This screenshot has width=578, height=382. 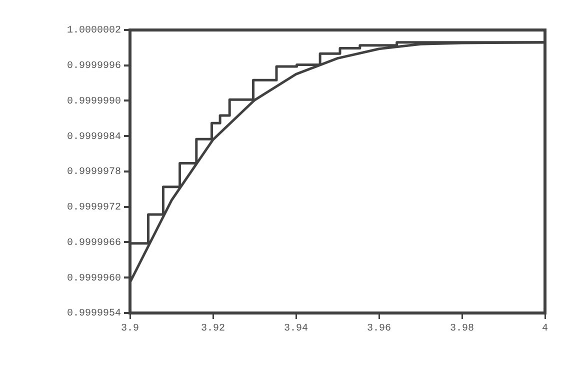 What do you see at coordinates (545, 329) in the screenshot?
I see `x-tick-label: 4` at bounding box center [545, 329].